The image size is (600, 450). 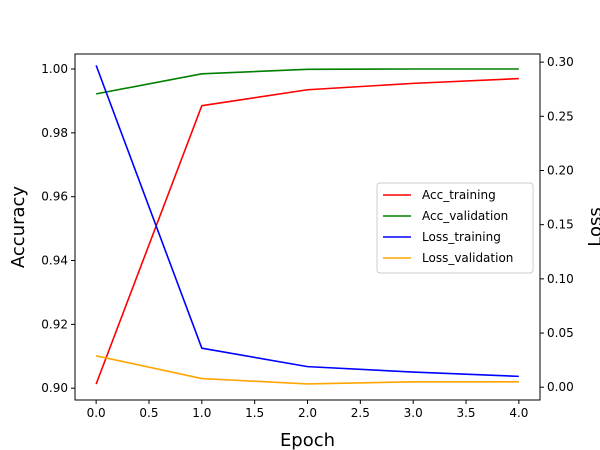 I want to click on x-tick-label: 1.0, so click(x=201, y=413).